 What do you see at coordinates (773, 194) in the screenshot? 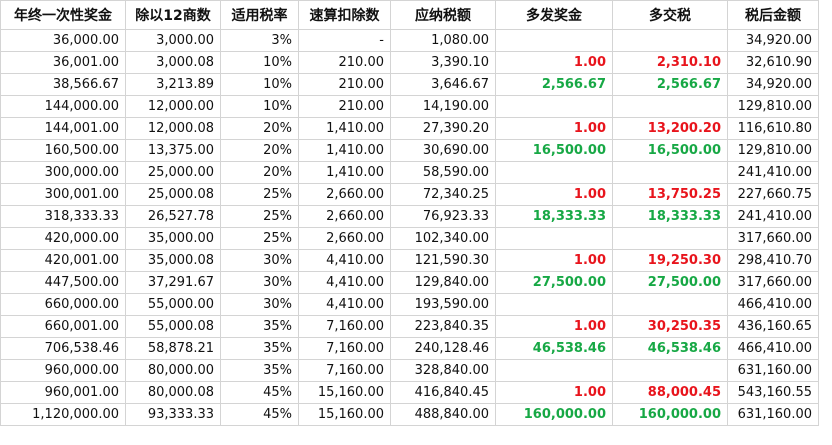
I see `table-cell: 227,660.75` at bounding box center [773, 194].